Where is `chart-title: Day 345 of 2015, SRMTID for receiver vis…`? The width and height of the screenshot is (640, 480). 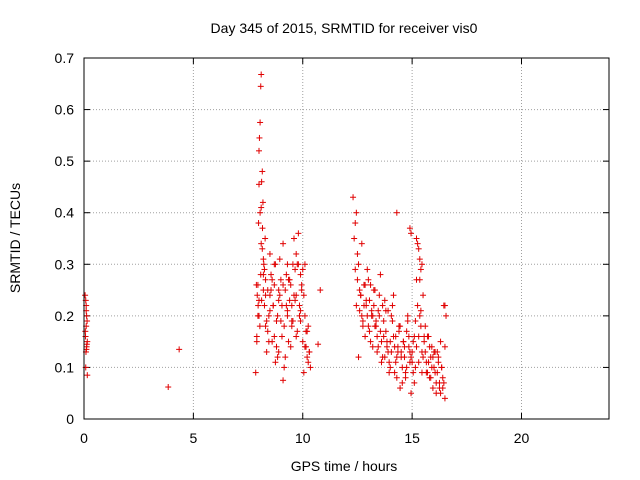 chart-title: Day 345 of 2015, SRMTID for receiver vis… is located at coordinates (344, 28).